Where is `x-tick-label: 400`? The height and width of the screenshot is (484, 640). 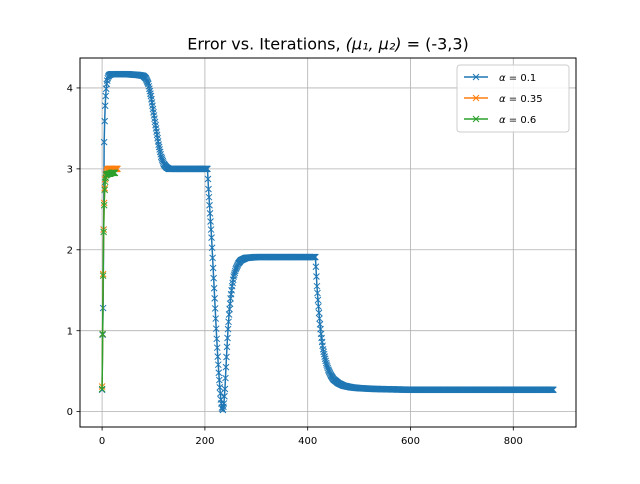 x-tick-label: 400 is located at coordinates (307, 441).